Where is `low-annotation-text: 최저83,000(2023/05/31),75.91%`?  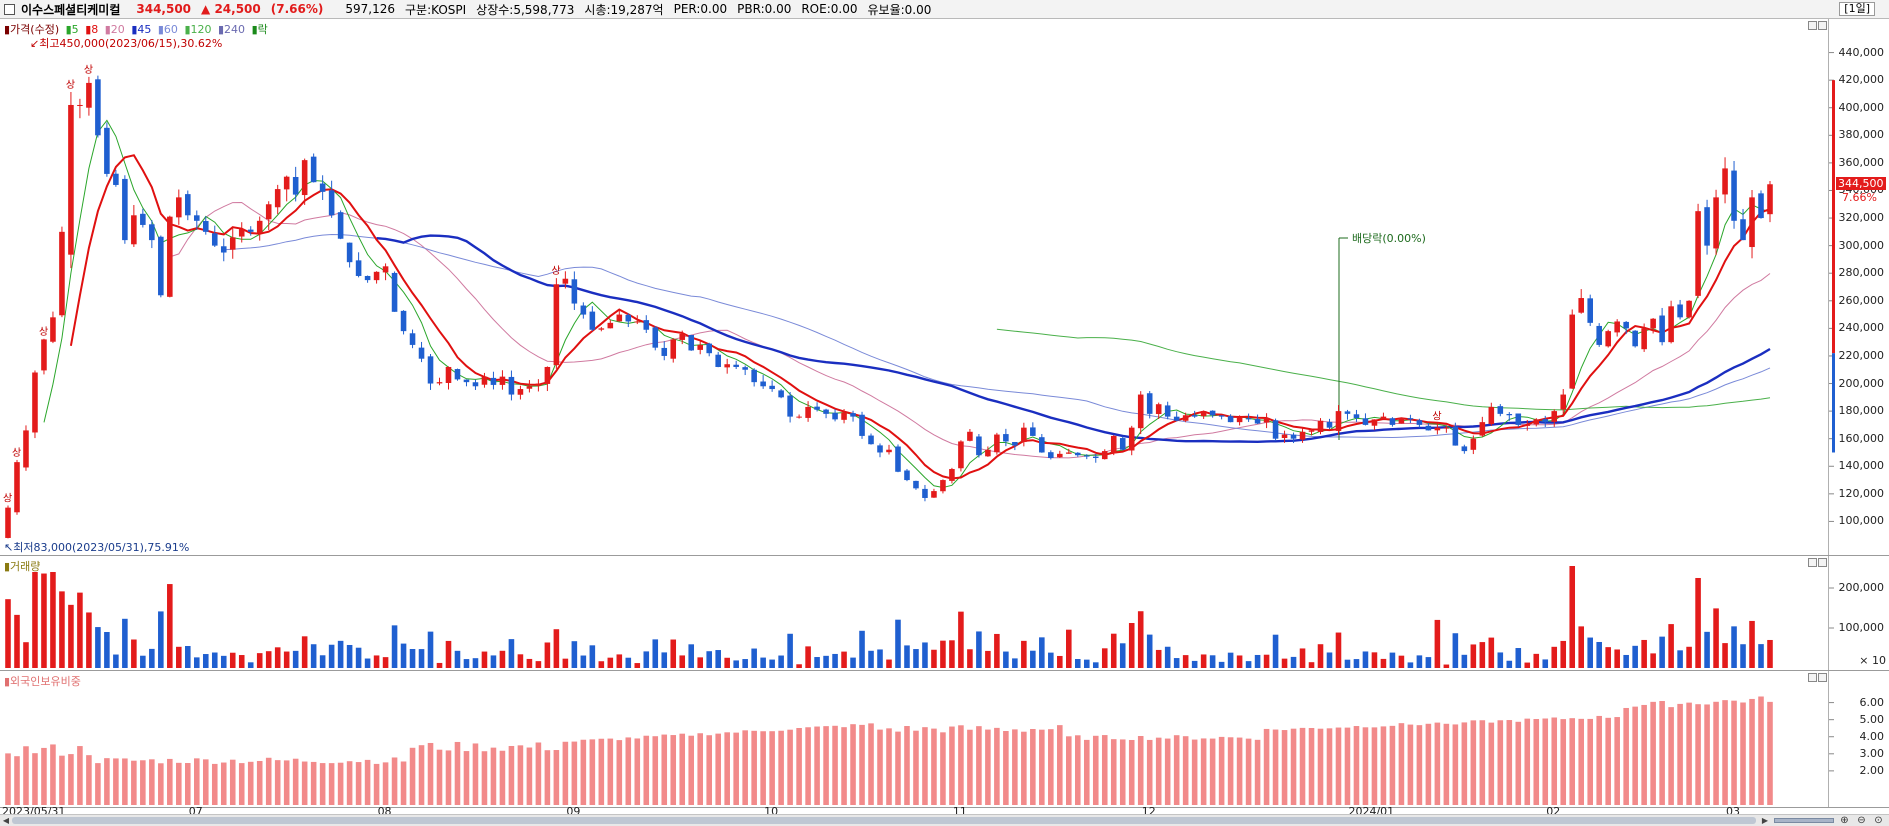
low-annotation-text: 최저83,000(2023/05/31),75.91% is located at coordinates (101, 547).